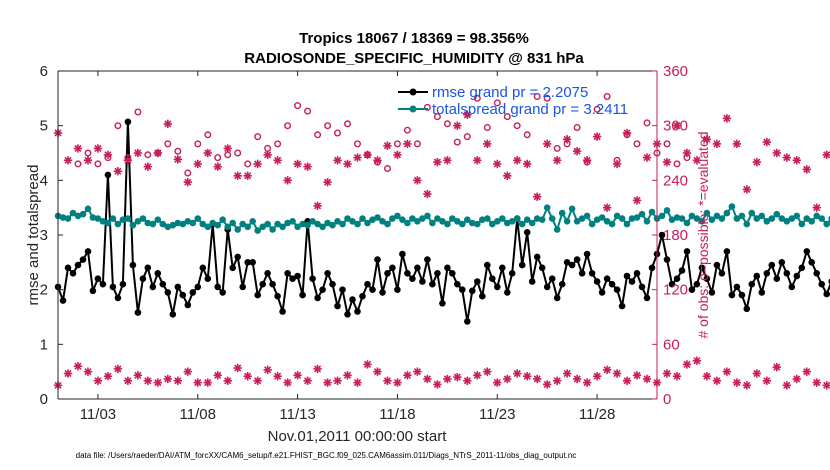  What do you see at coordinates (675, 126) in the screenshot?
I see `y-right-tick-label: 300` at bounding box center [675, 126].